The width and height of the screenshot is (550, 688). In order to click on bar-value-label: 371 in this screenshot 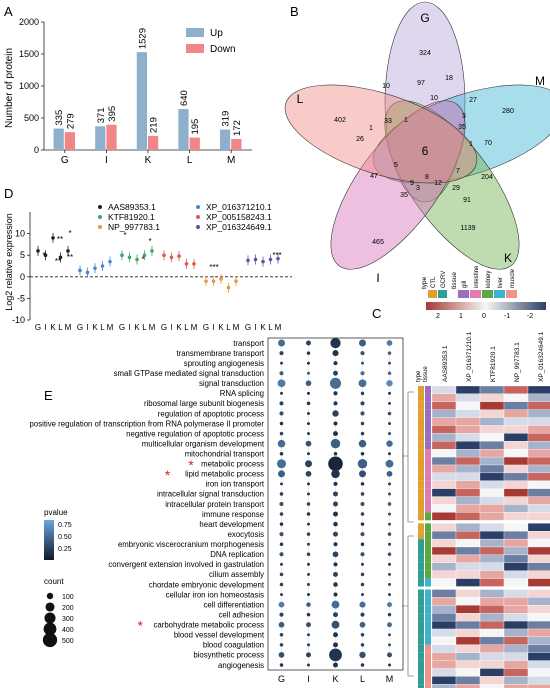, I will do `click(101, 115)`.